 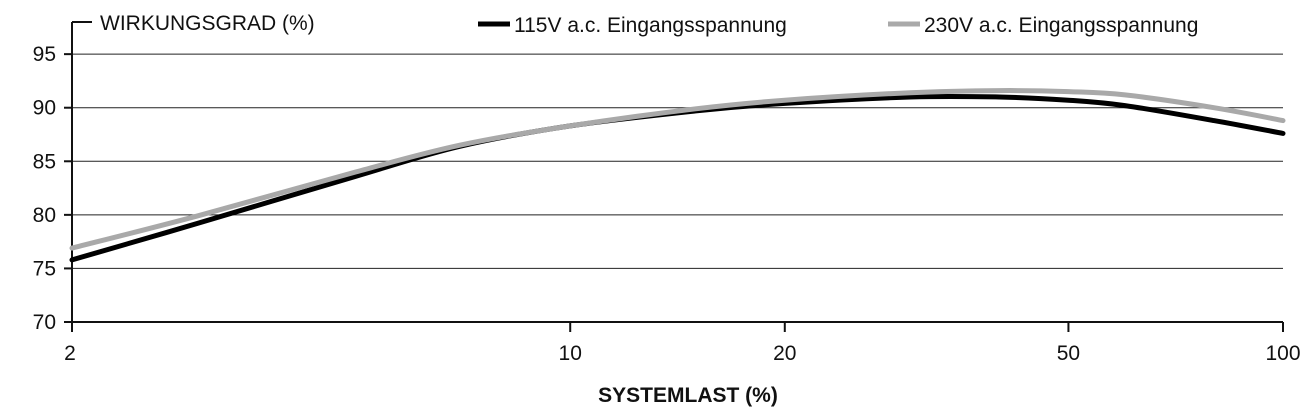 What do you see at coordinates (784, 353) in the screenshot?
I see `x-tick-label-20: 20` at bounding box center [784, 353].